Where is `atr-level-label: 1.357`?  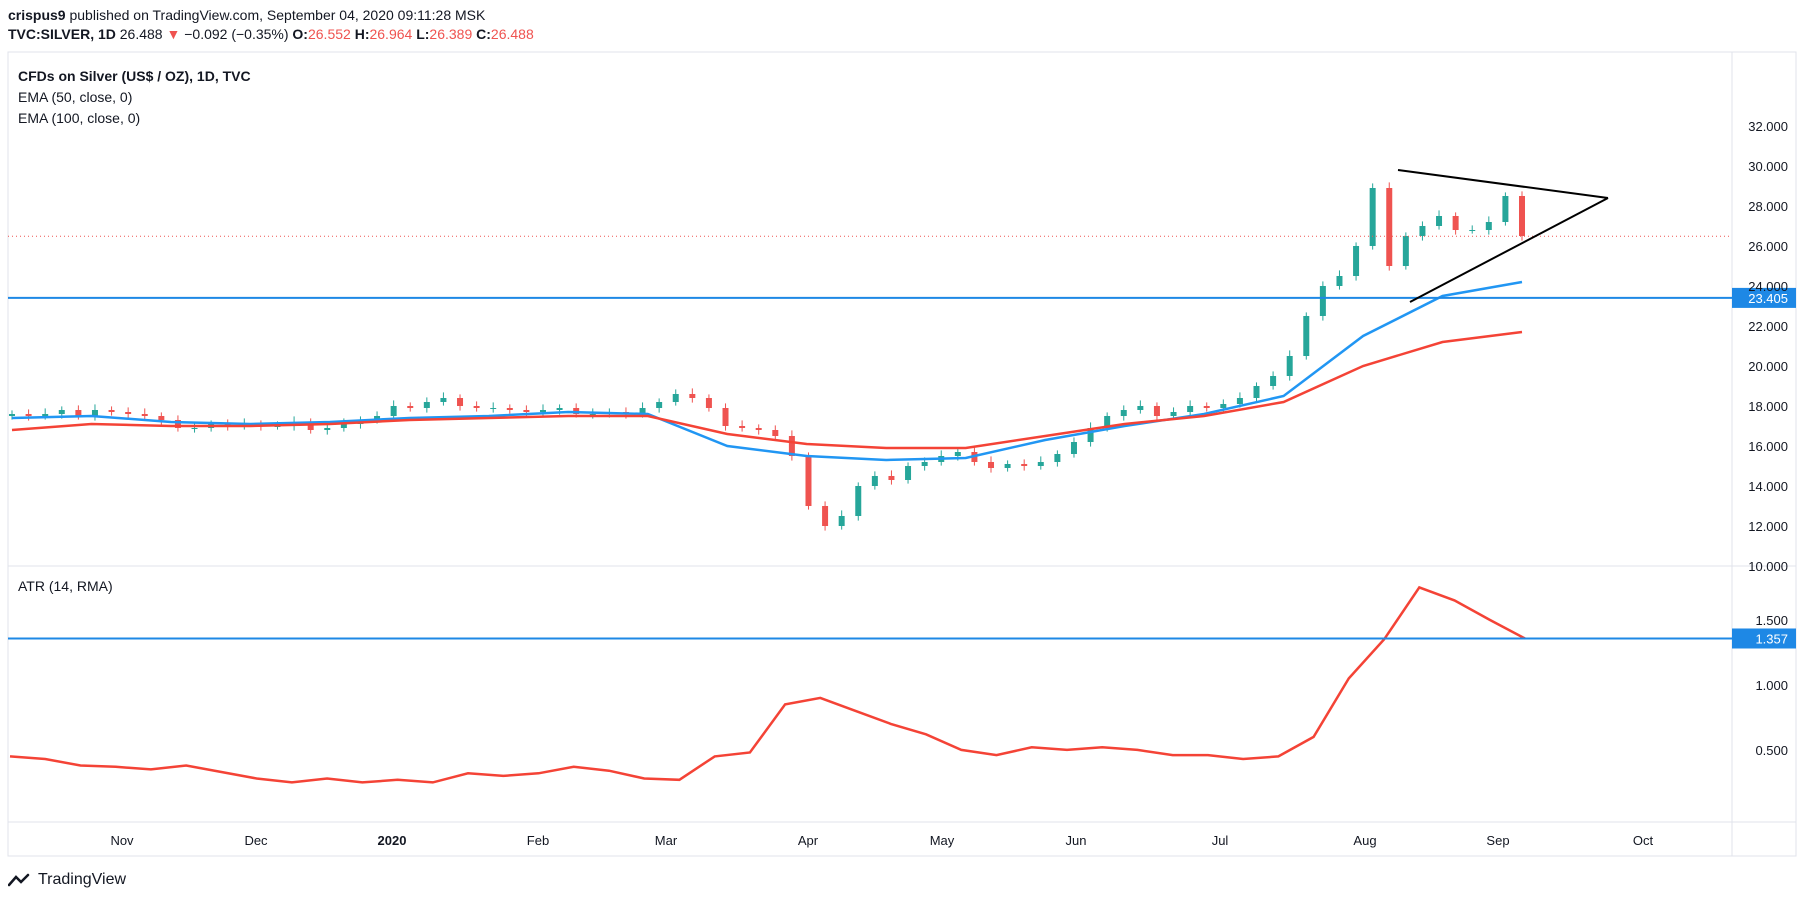 atr-level-label: 1.357 is located at coordinates (1771, 638).